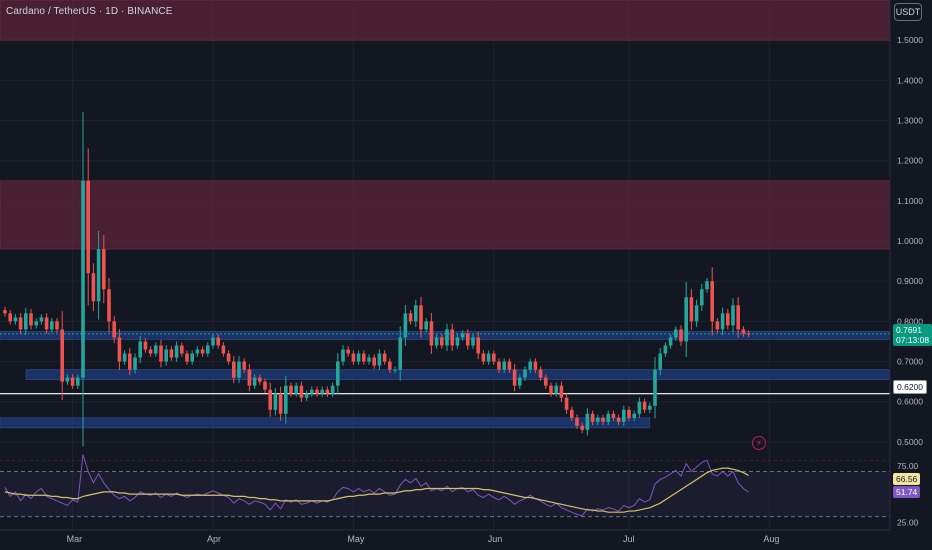 Image resolution: width=932 pixels, height=550 pixels. What do you see at coordinates (913, 340) in the screenshot?
I see `countdown-value: 07:13:08` at bounding box center [913, 340].